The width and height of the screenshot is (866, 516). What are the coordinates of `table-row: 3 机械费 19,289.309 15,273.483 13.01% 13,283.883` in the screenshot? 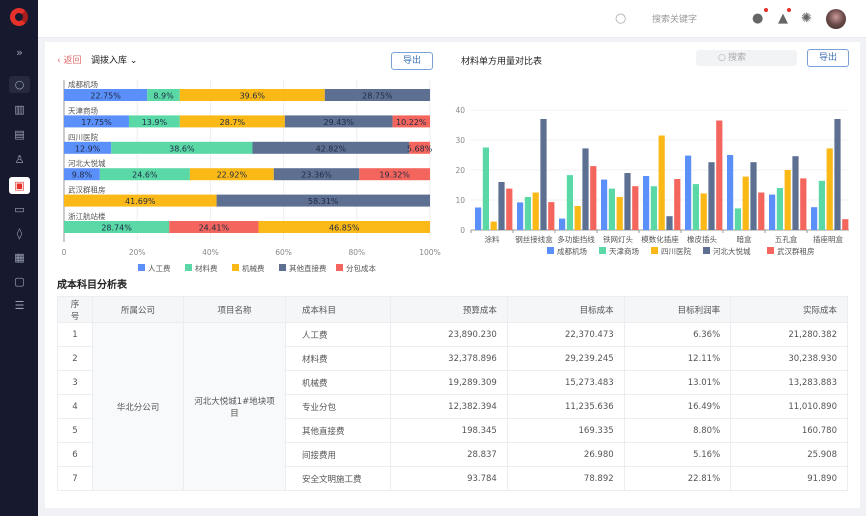 It's located at (452, 382).